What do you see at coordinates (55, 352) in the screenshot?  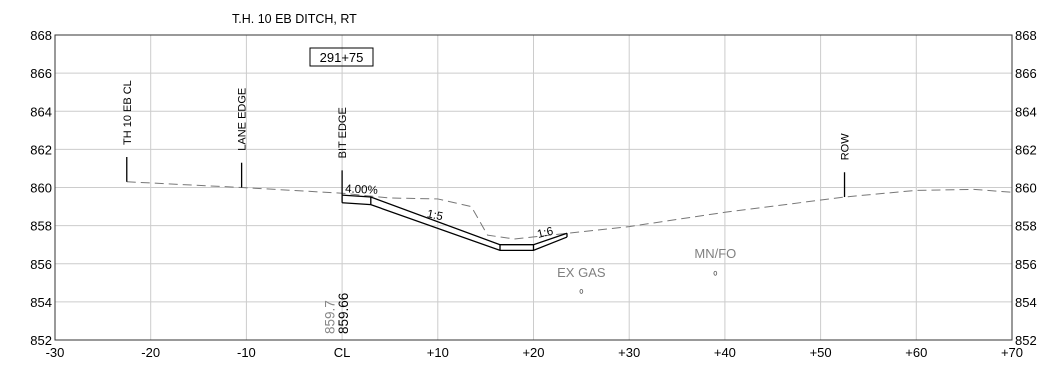 I see `offset-tick-label: -30` at bounding box center [55, 352].